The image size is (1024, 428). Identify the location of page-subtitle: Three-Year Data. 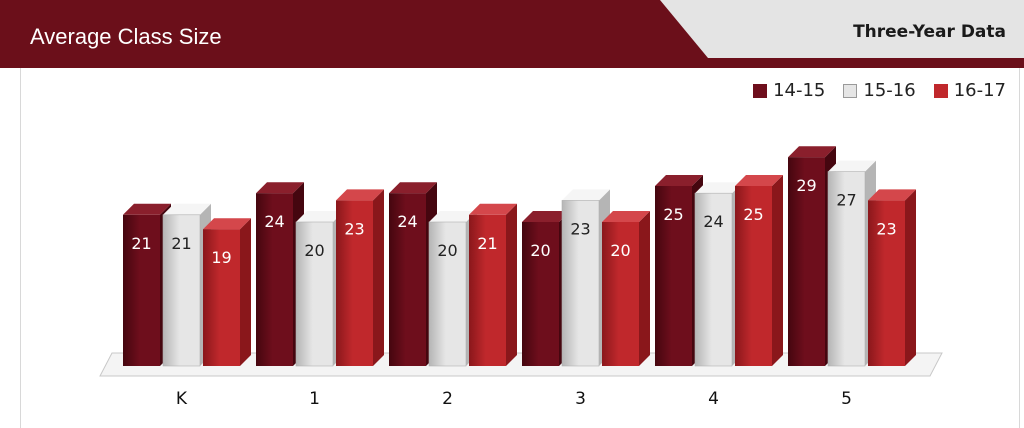
(929, 32).